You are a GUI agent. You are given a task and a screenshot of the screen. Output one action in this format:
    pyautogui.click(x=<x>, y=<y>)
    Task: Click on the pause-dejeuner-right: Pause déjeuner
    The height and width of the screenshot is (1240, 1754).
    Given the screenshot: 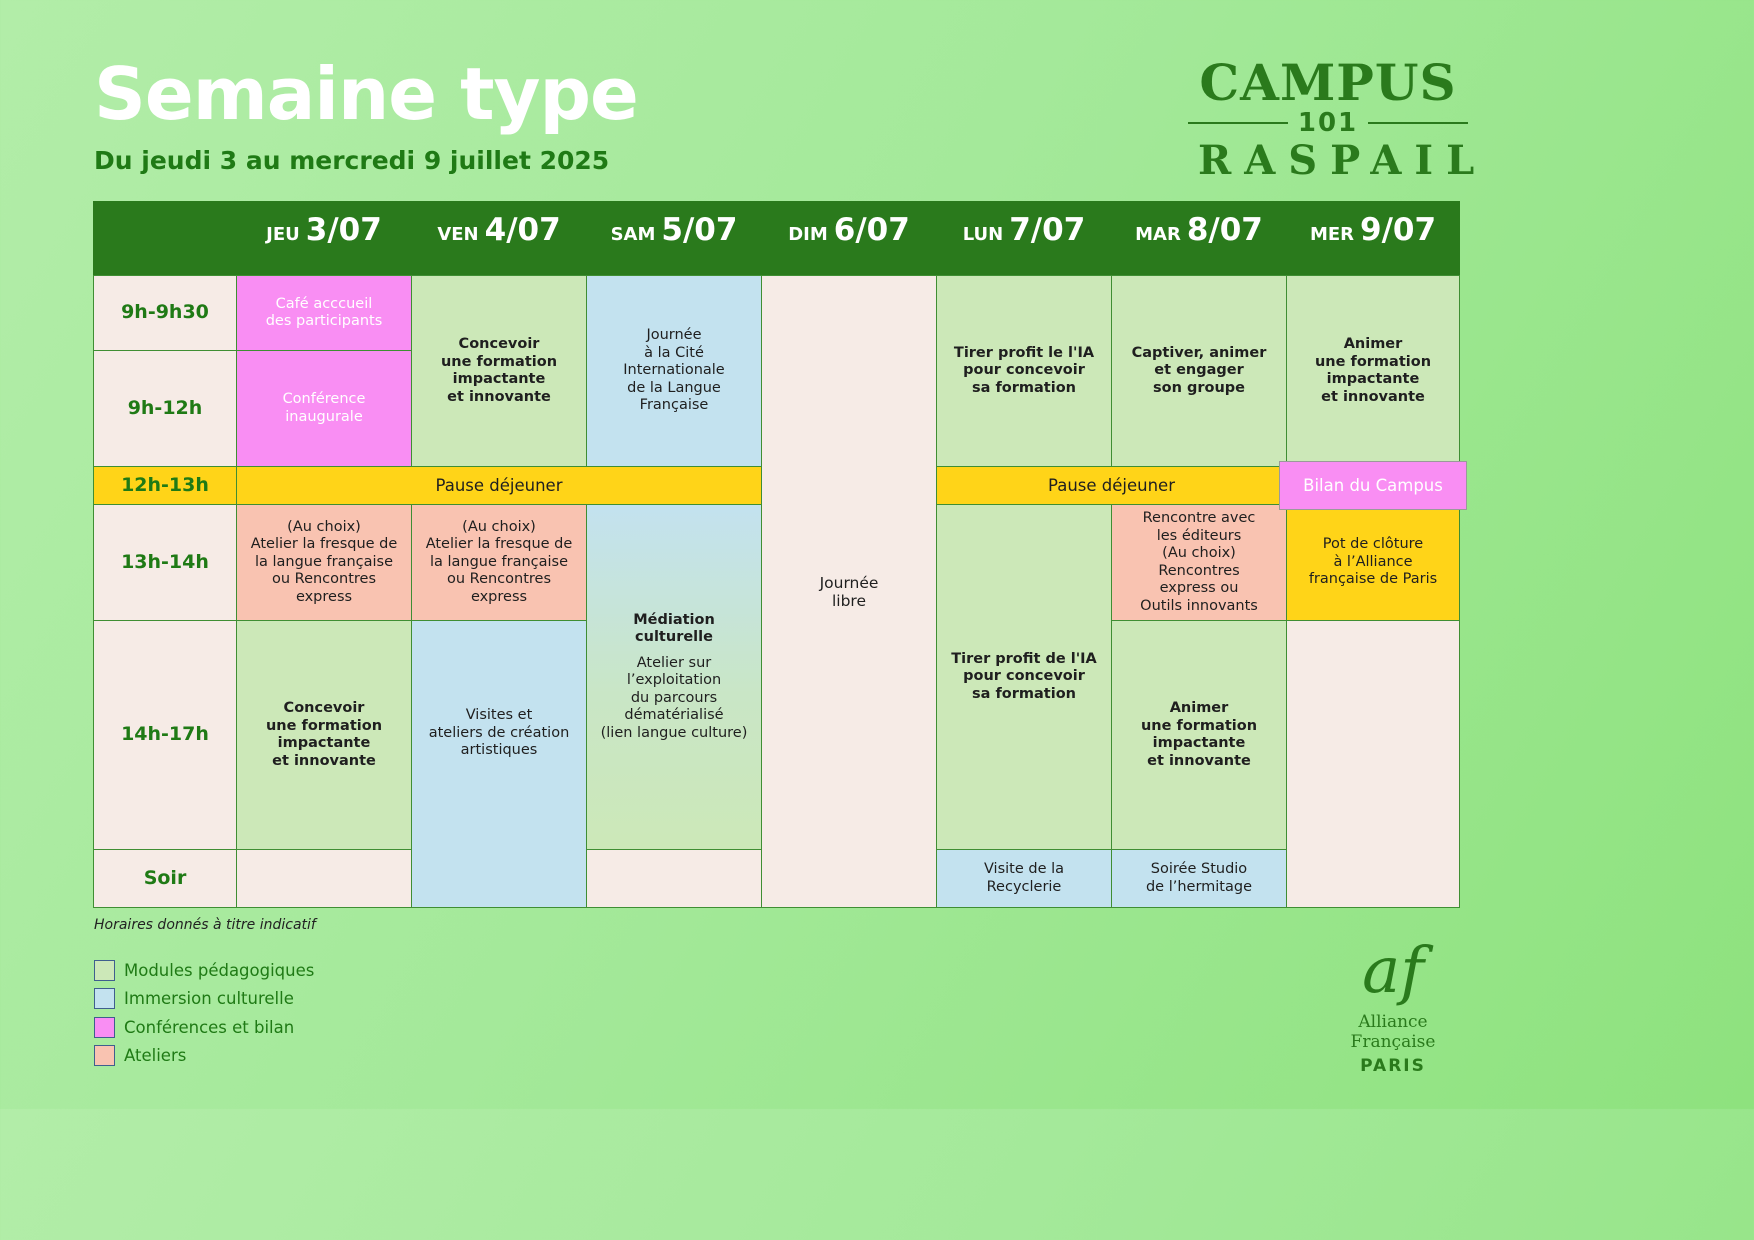 What is the action you would take?
    pyautogui.click(x=1111, y=485)
    